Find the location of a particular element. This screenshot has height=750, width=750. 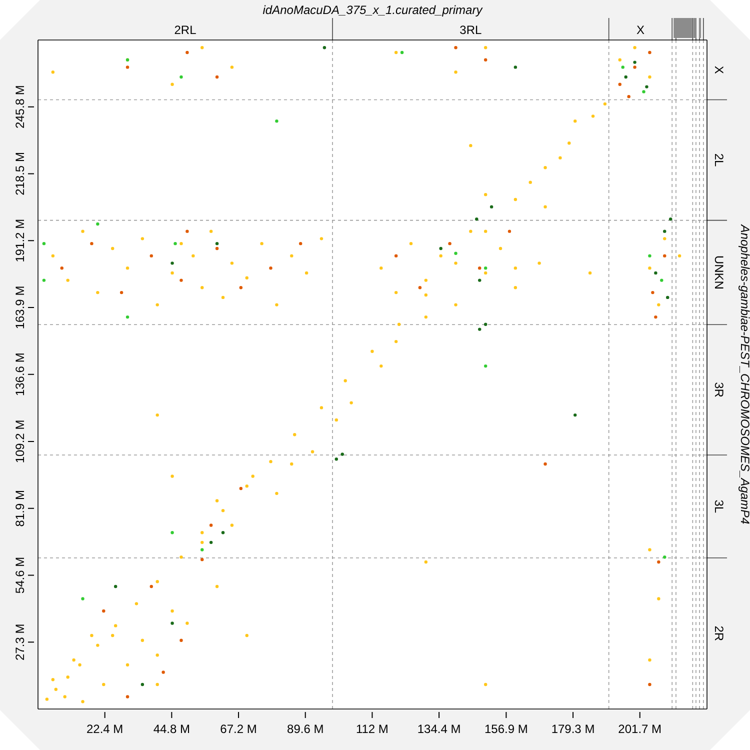

y-tick-label: 163.9 M is located at coordinates (20, 308).